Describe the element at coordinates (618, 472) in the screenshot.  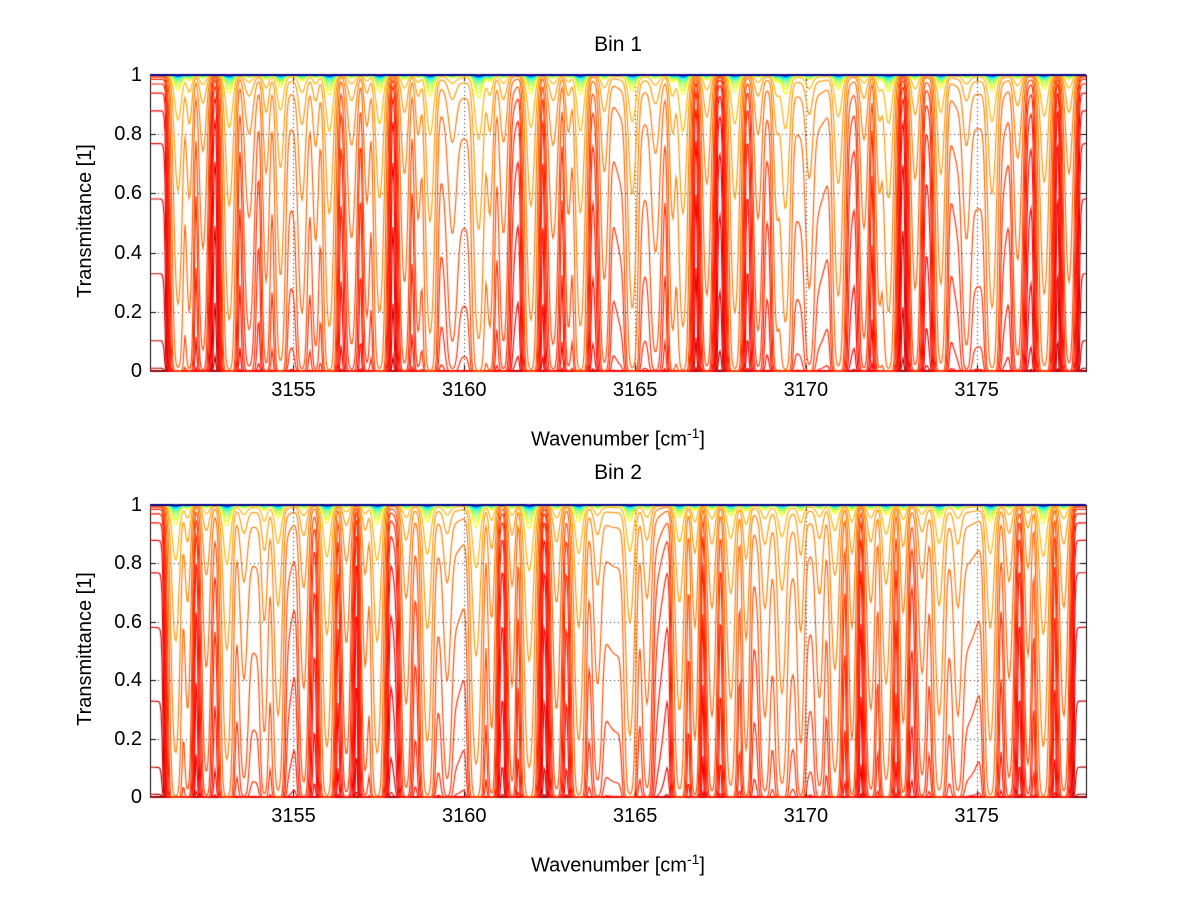
I see `bin2-title: Bin 2` at that location.